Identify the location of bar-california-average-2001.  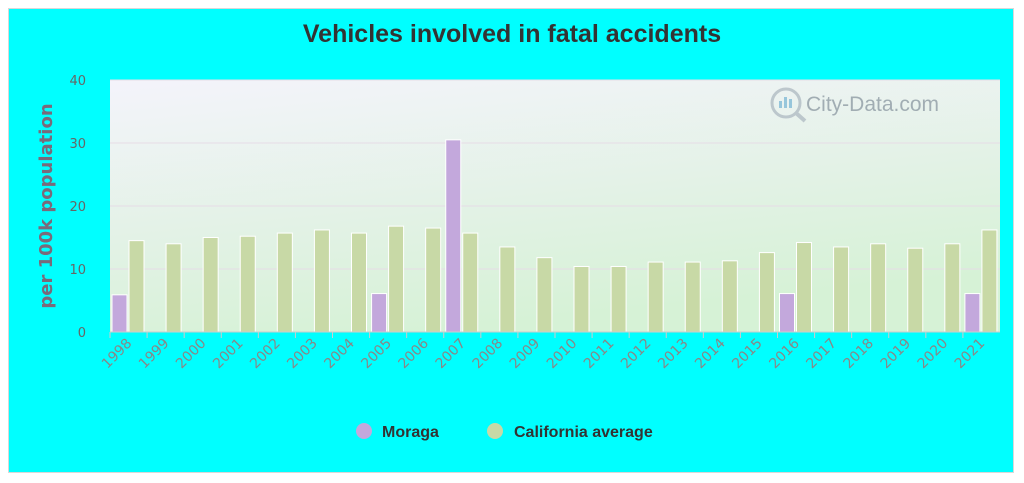
(247, 284).